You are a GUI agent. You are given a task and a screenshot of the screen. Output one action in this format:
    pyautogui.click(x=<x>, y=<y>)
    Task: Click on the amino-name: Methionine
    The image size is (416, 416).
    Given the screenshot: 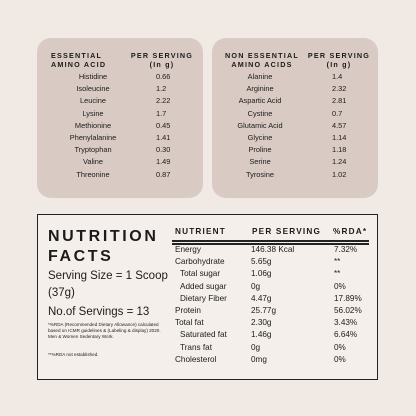 What is the action you would take?
    pyautogui.click(x=93, y=125)
    